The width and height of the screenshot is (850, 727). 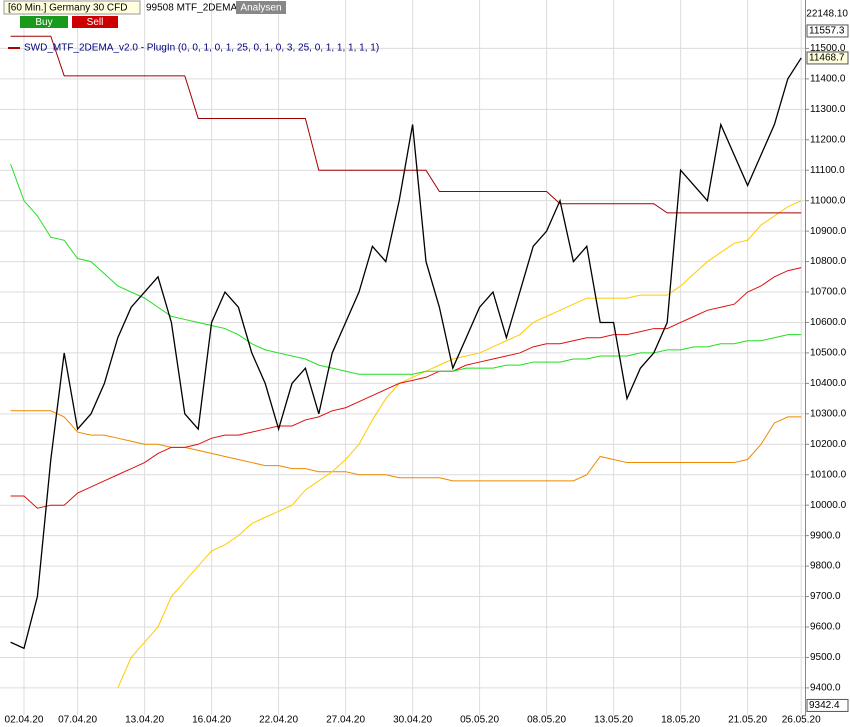 I want to click on y-tick-label: 10700.0, so click(x=828, y=292).